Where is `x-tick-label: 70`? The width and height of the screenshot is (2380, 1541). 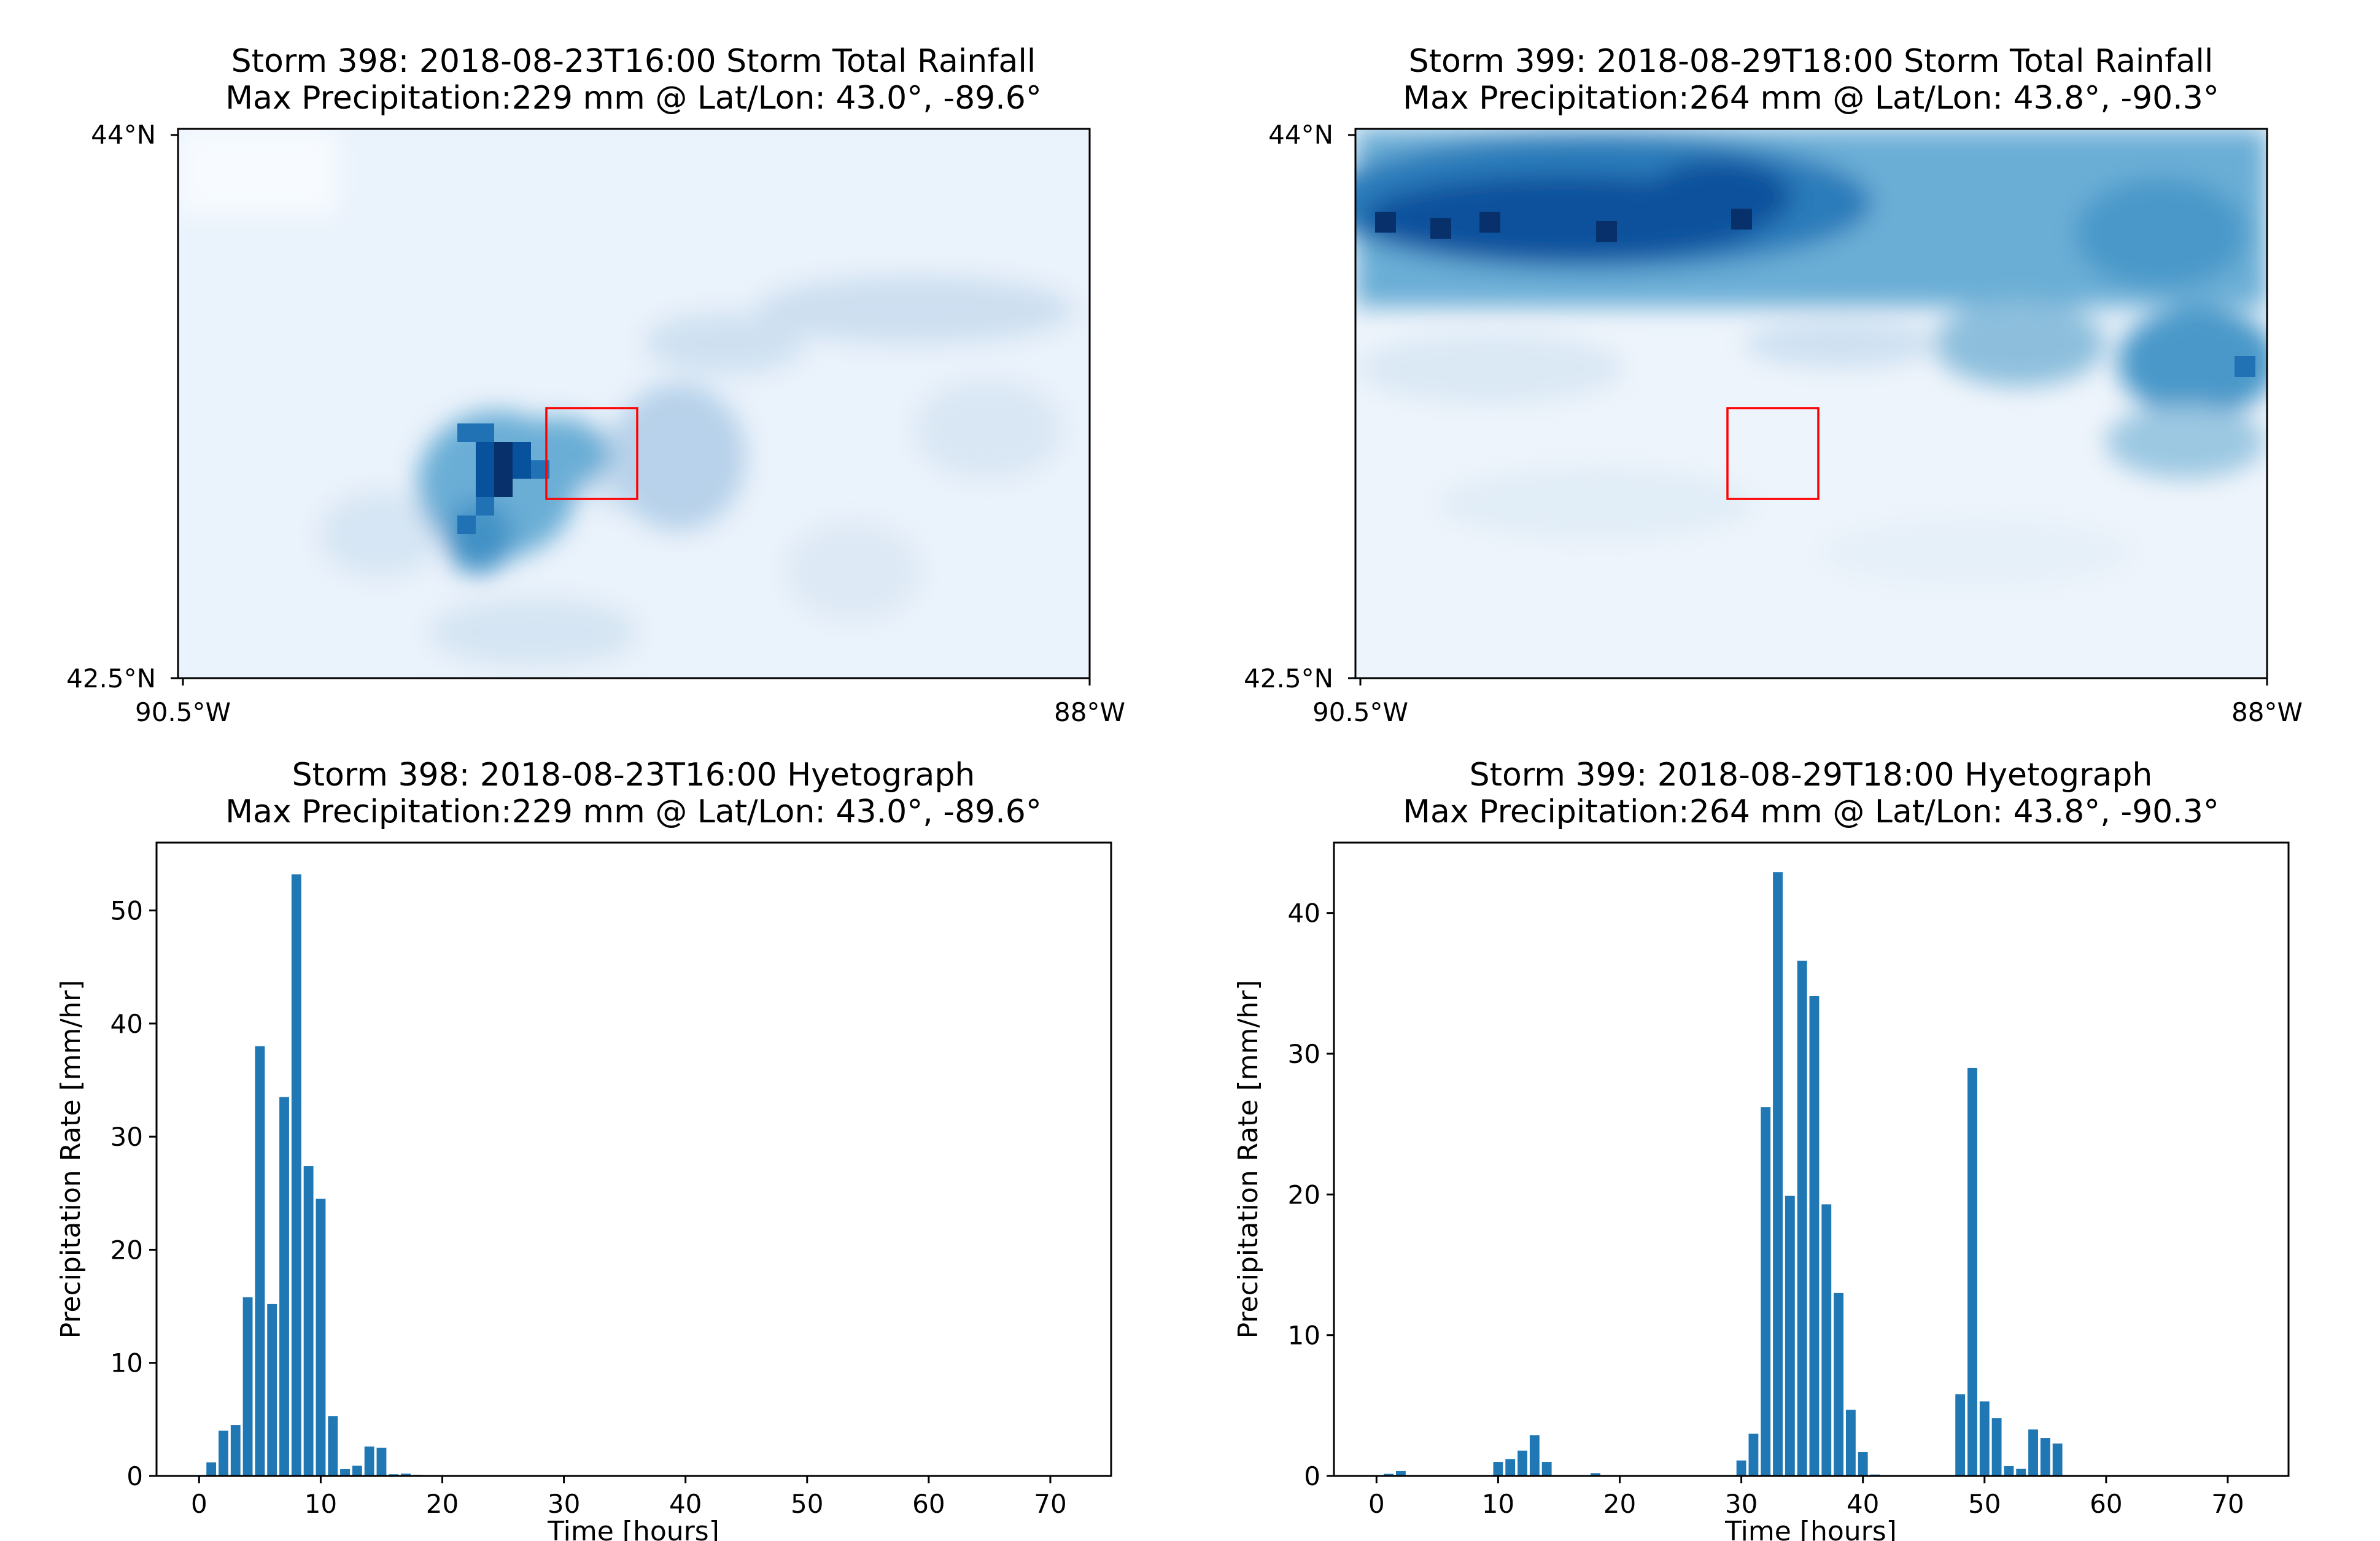 x-tick-label: 70 is located at coordinates (2227, 1504).